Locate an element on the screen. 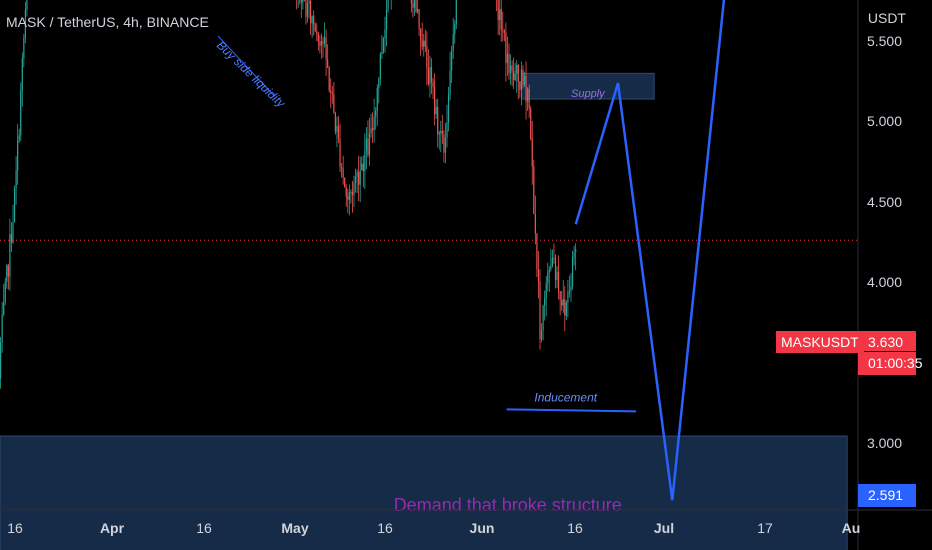 This screenshot has width=932, height=550. demand-label: Demand that broke structure is located at coordinates (508, 505).